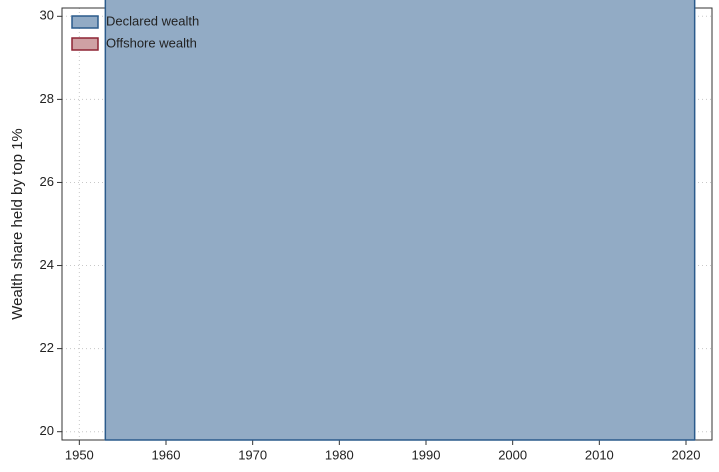 The height and width of the screenshot is (472, 719). Describe the element at coordinates (152, 20) in the screenshot. I see `legend-label: Declared wealth` at that location.